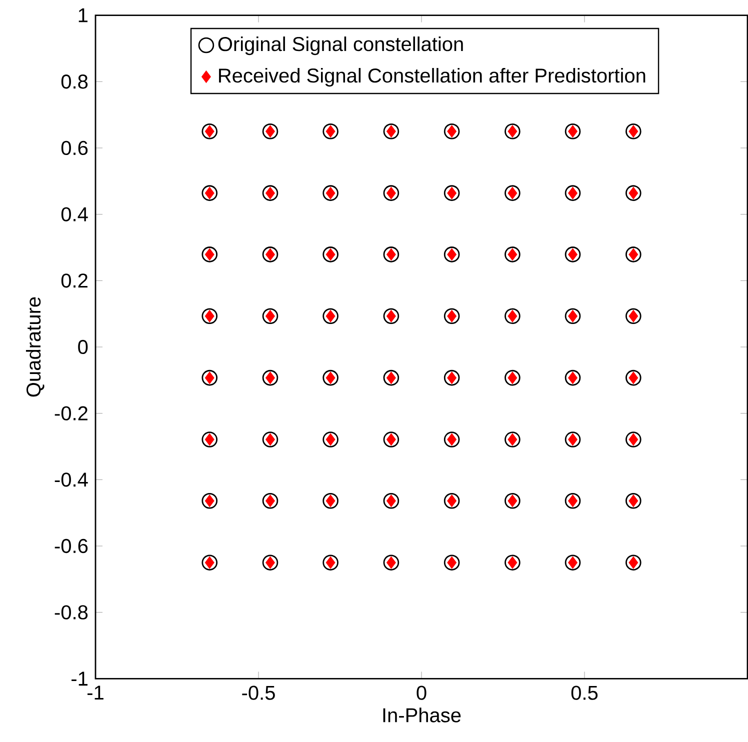  I want to click on legend-label: Received Signal Constellation after Predistortion, so click(432, 77).